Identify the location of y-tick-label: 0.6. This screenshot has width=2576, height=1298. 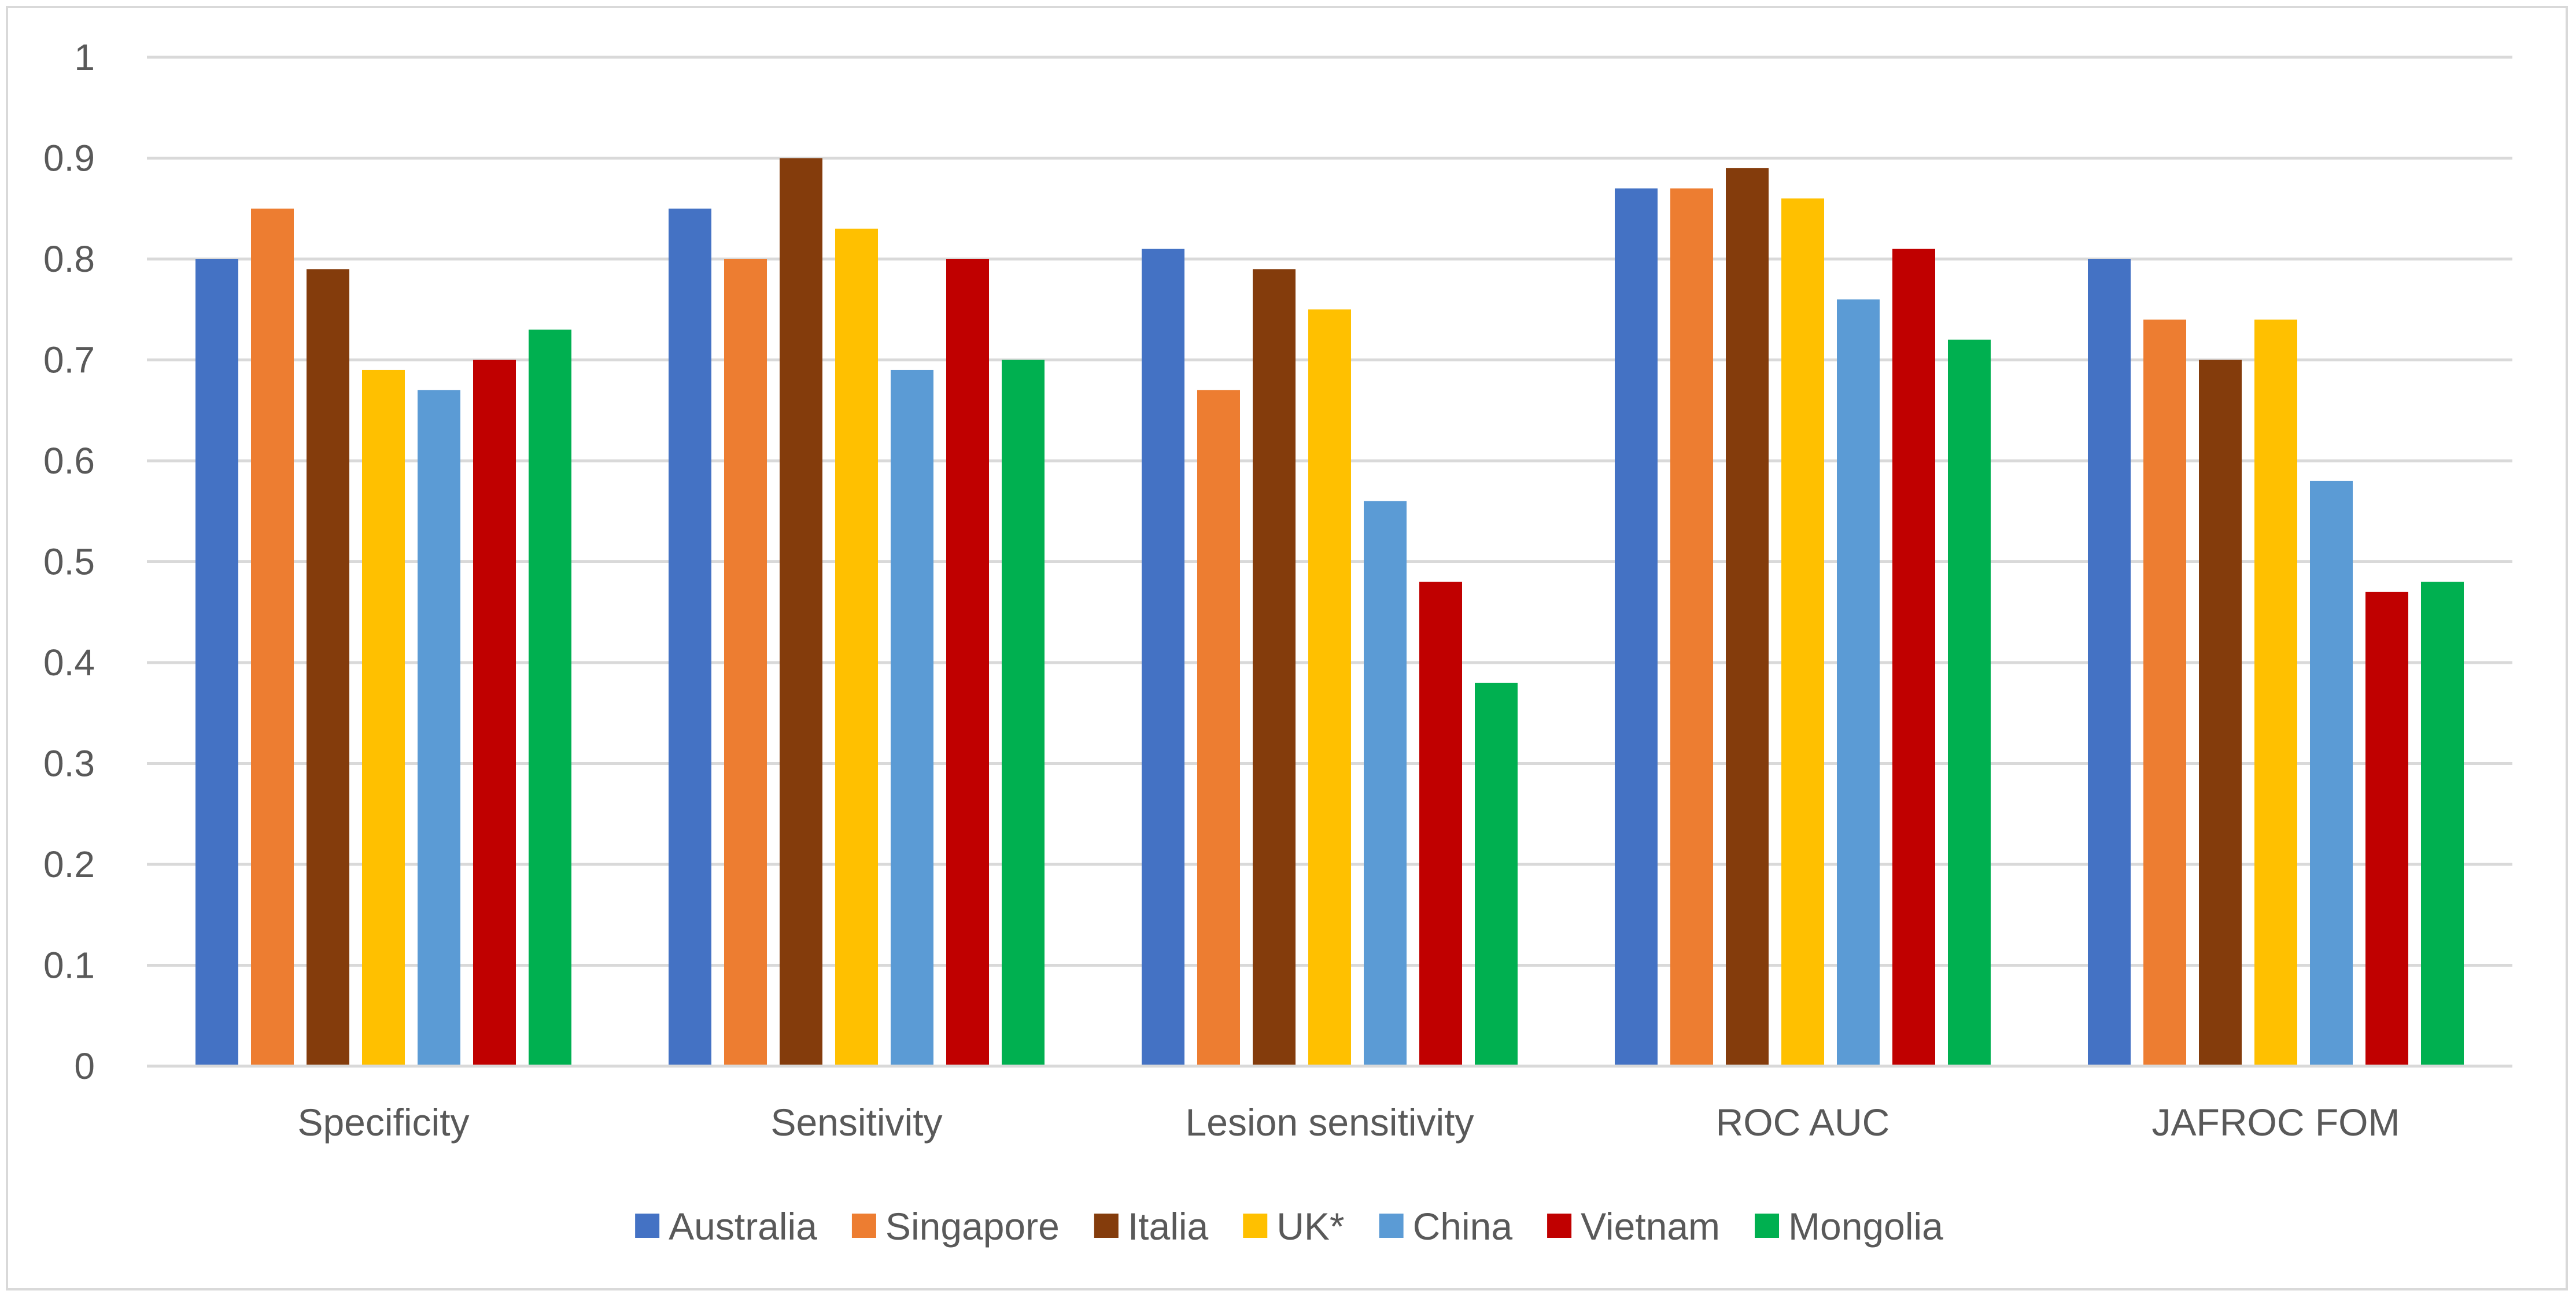
(69, 461).